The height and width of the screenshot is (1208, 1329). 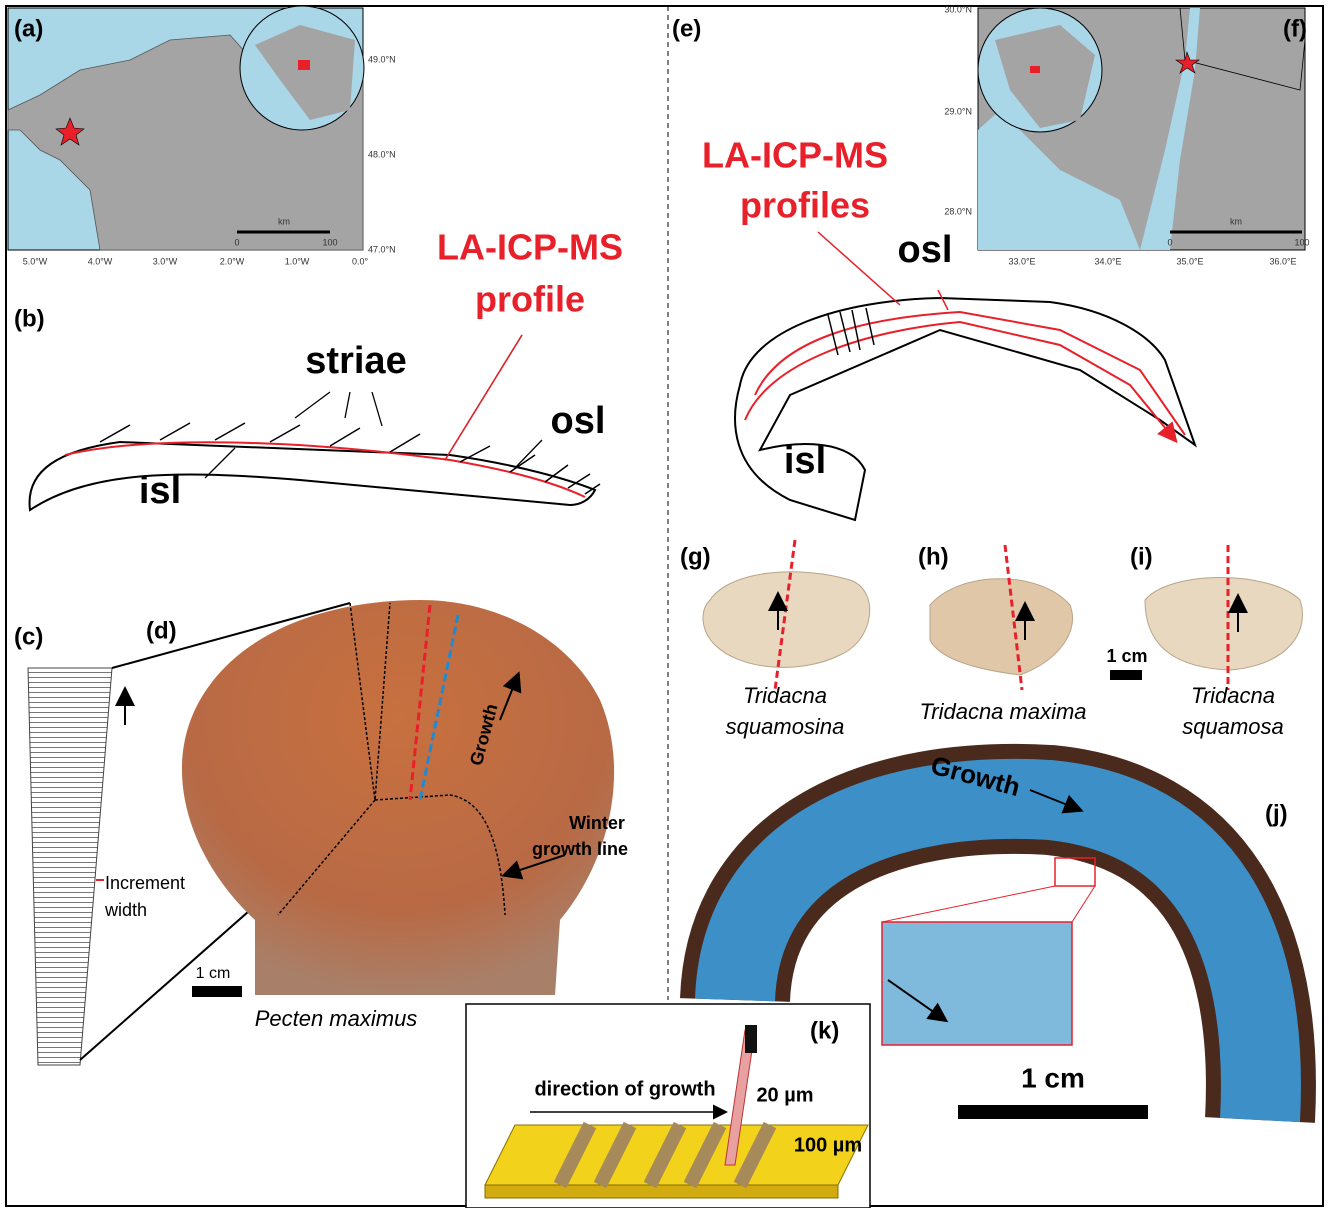 What do you see at coordinates (70, 866) in the screenshot?
I see `increment-wedge` at bounding box center [70, 866].